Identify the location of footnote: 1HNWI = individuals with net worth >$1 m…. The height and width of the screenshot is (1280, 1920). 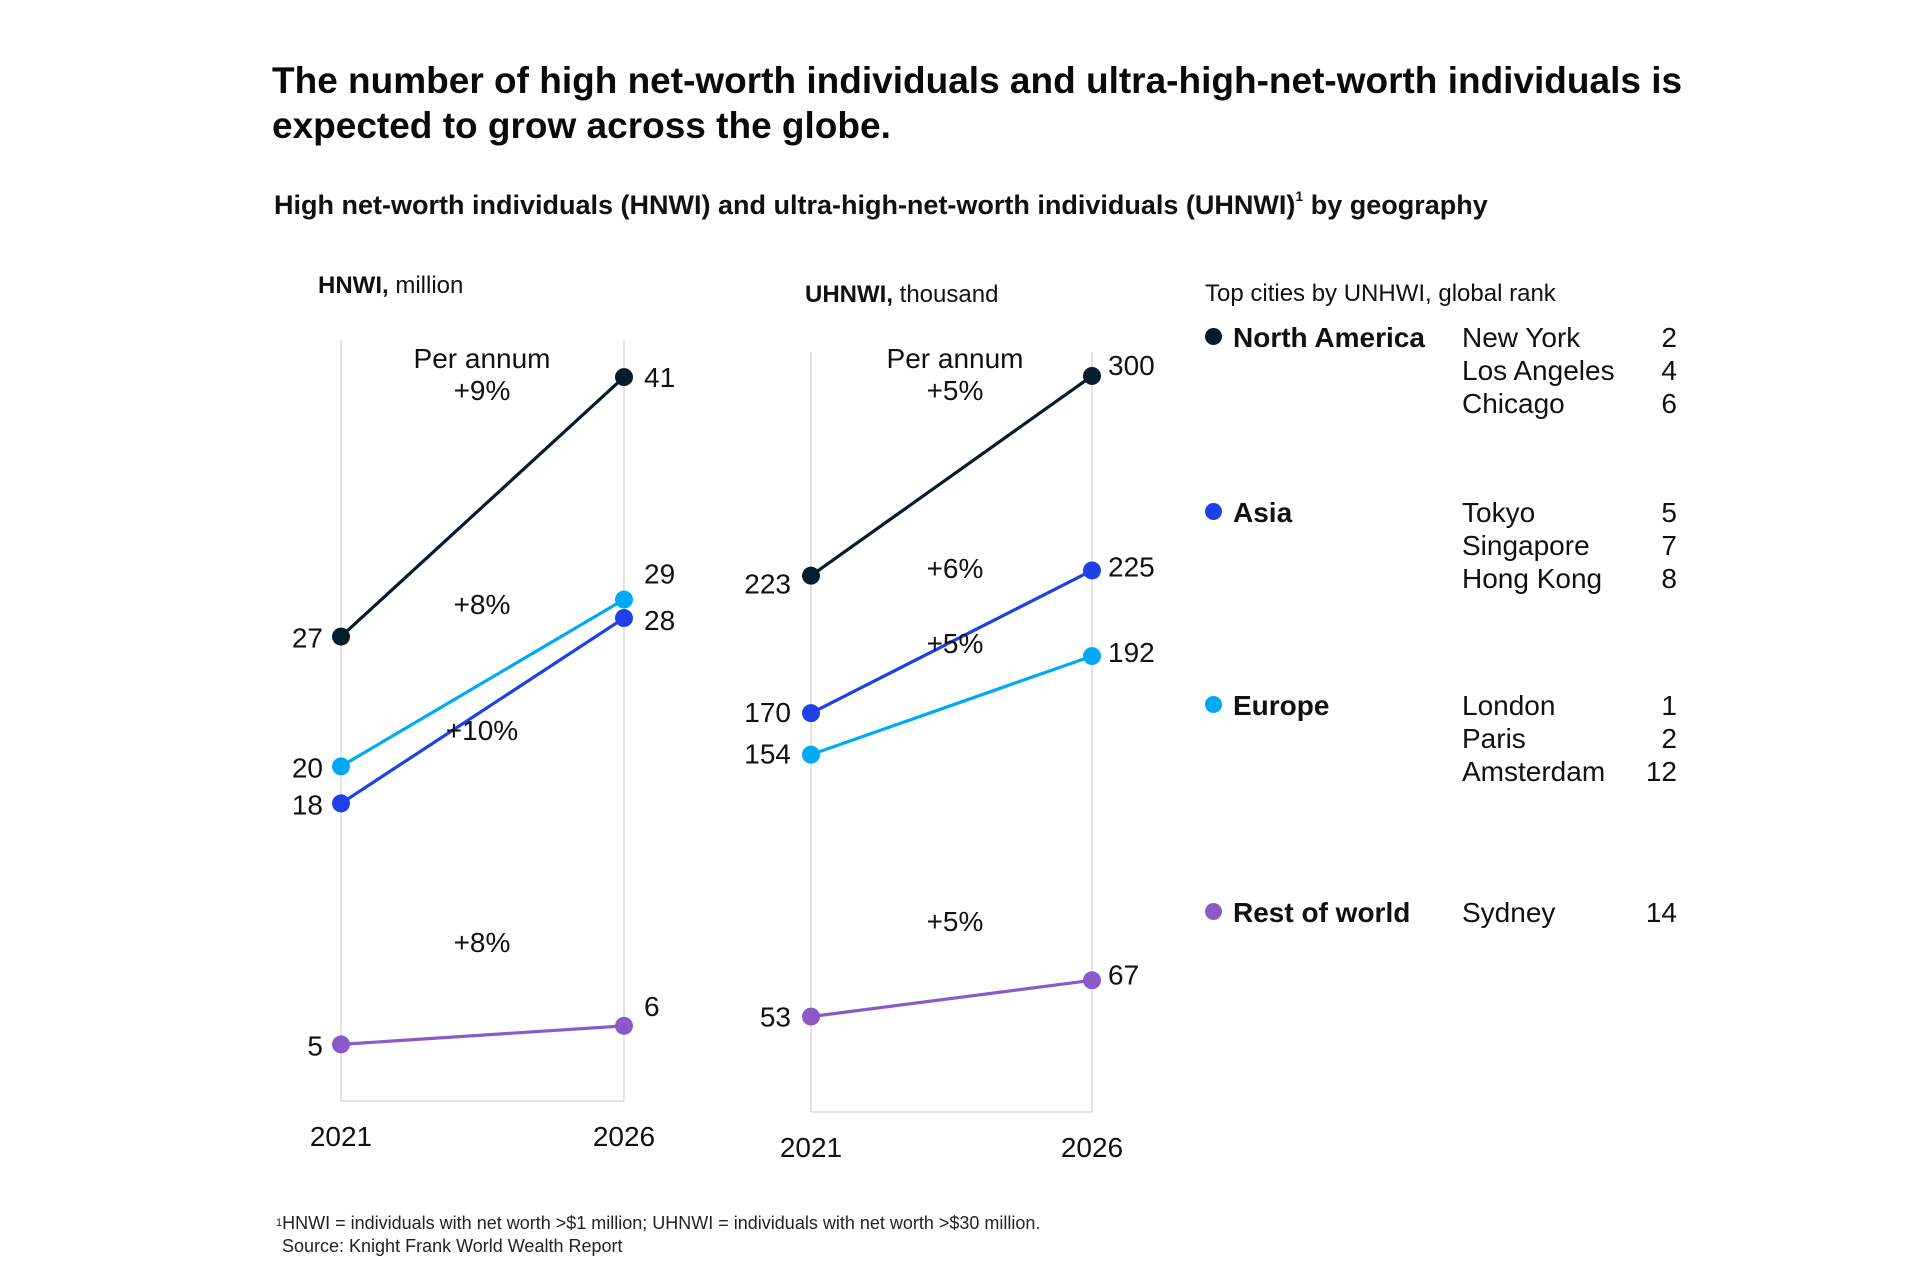
(658, 1235).